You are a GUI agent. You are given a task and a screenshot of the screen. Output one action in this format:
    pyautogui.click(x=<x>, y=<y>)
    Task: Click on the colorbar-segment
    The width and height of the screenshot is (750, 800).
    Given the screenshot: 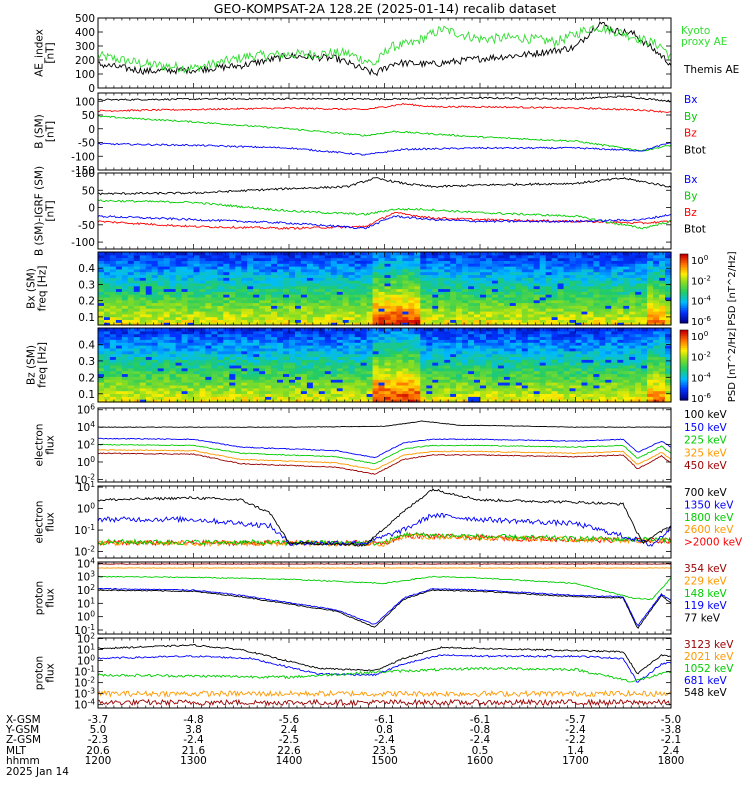 What is the action you would take?
    pyautogui.click(x=684, y=282)
    